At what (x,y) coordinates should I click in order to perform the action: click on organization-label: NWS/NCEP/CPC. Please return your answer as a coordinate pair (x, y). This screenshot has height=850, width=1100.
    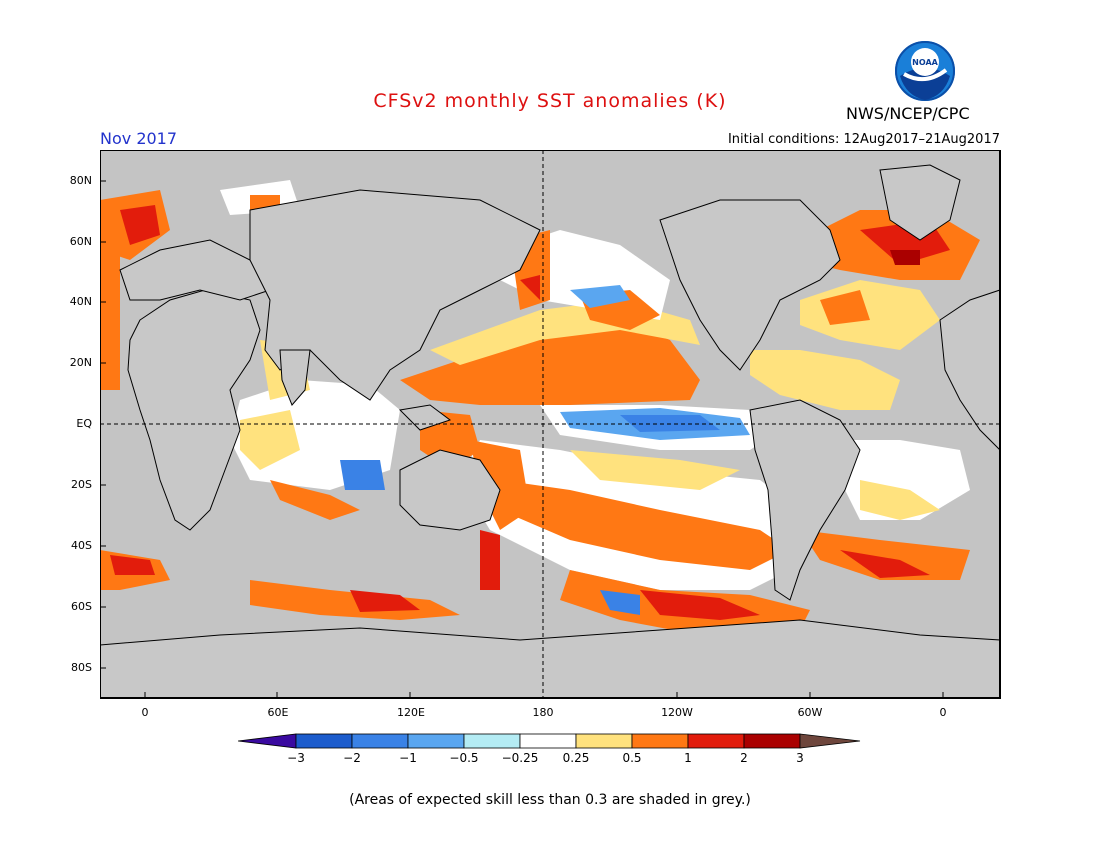
    Looking at the image, I should click on (908, 113).